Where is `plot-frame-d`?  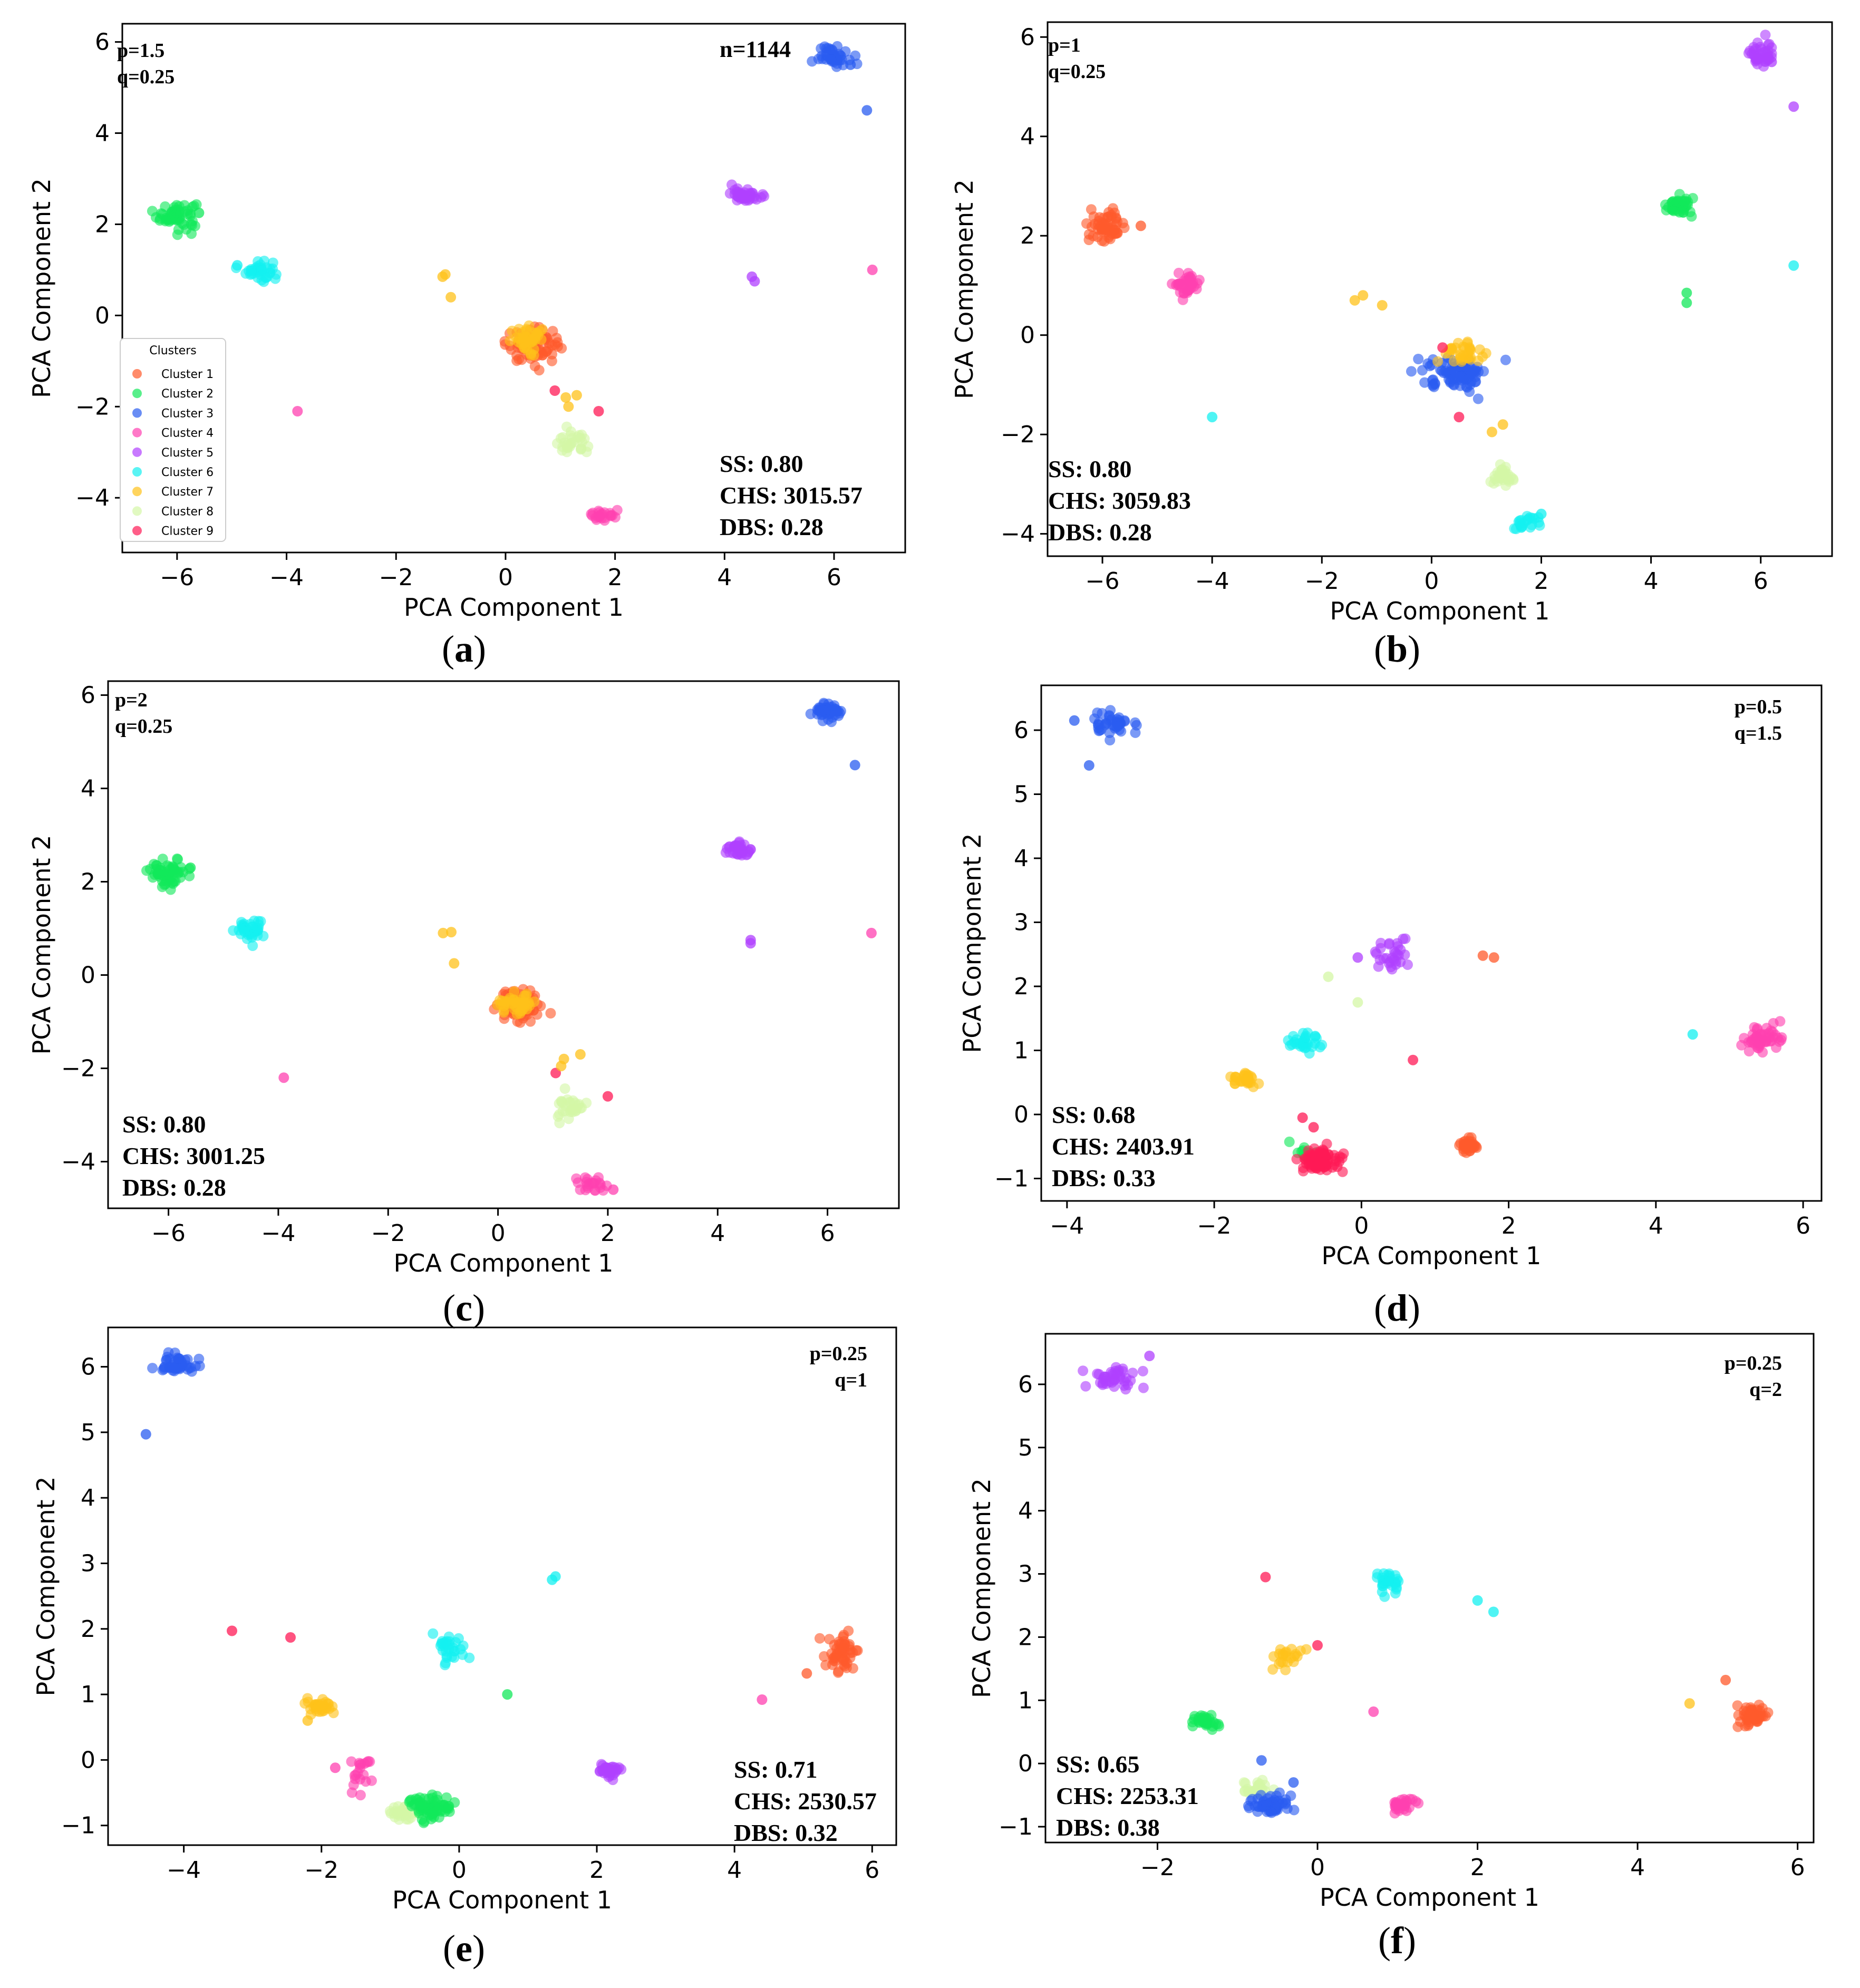
plot-frame-d is located at coordinates (1431, 943).